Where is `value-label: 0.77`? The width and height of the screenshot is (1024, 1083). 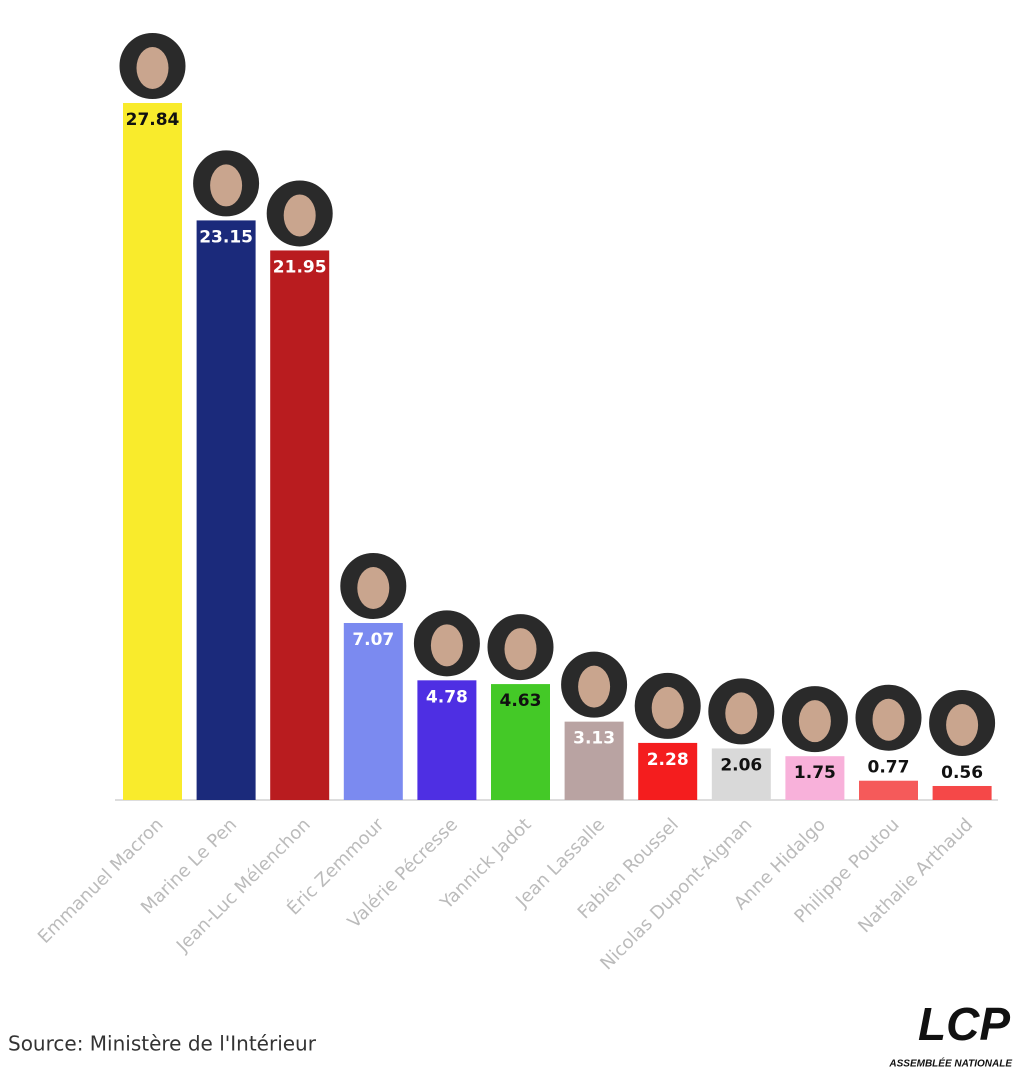
value-label: 0.77 is located at coordinates (889, 768).